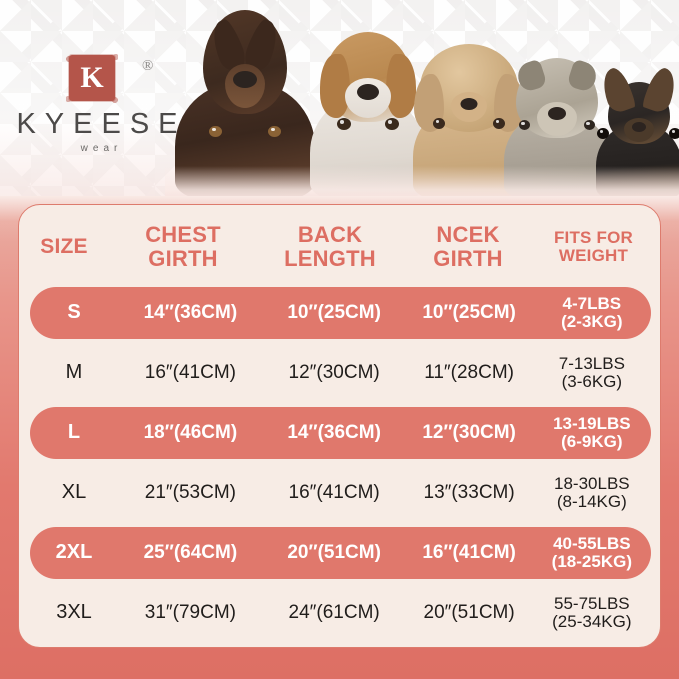 The height and width of the screenshot is (679, 679). I want to click on column-header-chest-girth: CHEST GIRTH, so click(183, 247).